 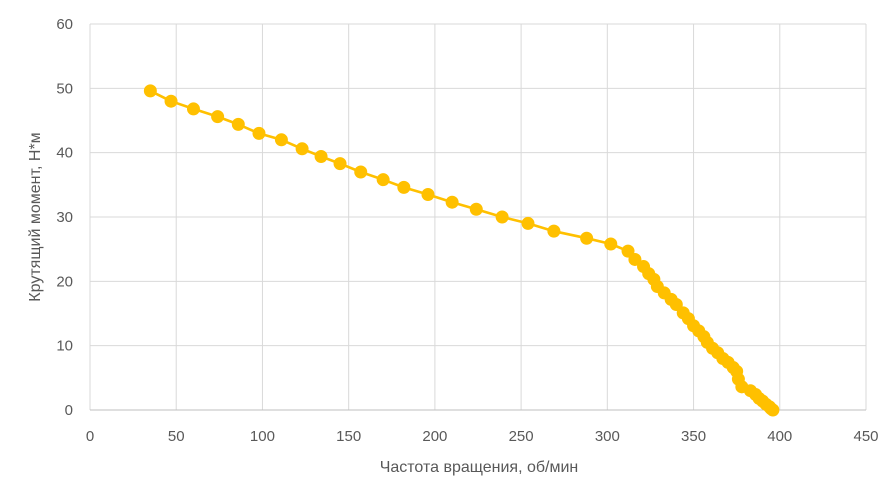 I want to click on x-tick-label: 100, so click(x=262, y=436).